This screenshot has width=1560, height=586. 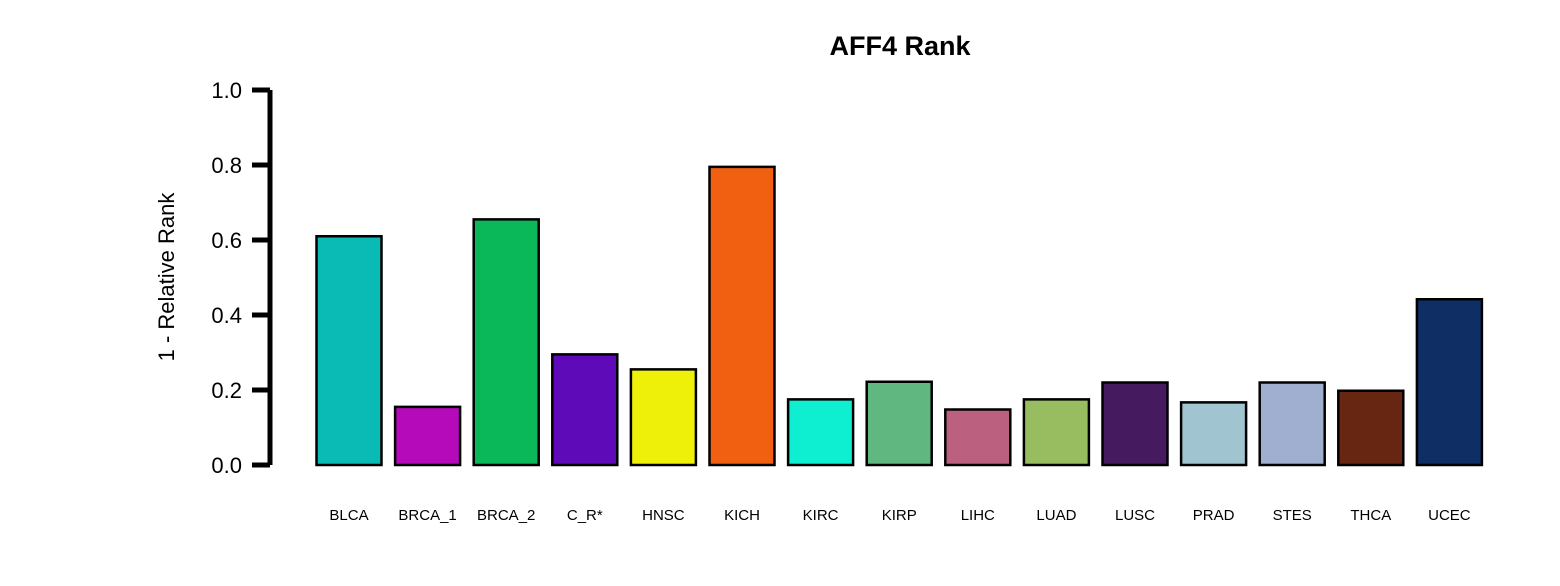 What do you see at coordinates (1292, 515) in the screenshot?
I see `x-tick-label: STES` at bounding box center [1292, 515].